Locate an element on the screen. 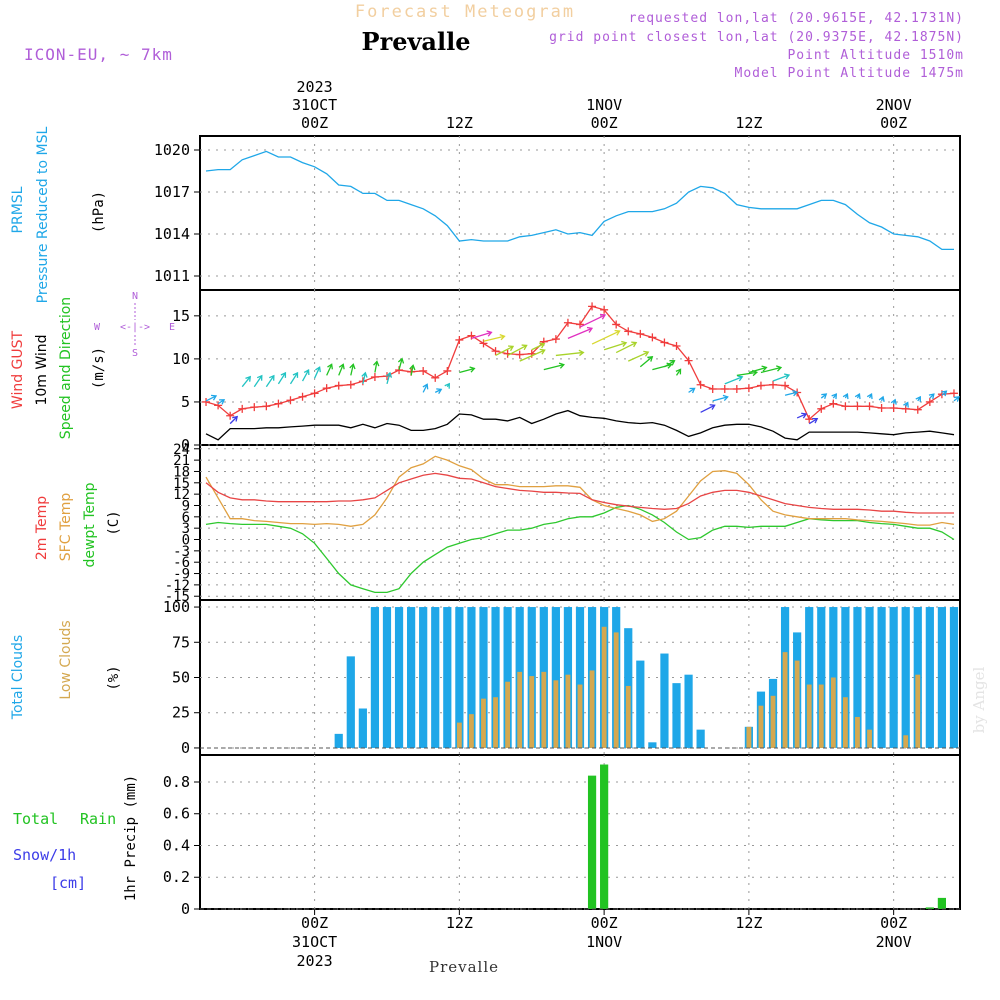  pressure-panel is located at coordinates (580, 213).